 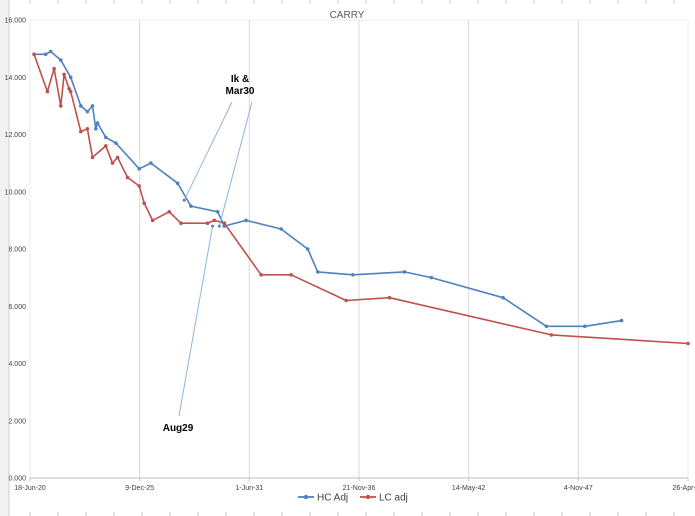 I want to click on annotation-label: Aug29, so click(x=178, y=428).